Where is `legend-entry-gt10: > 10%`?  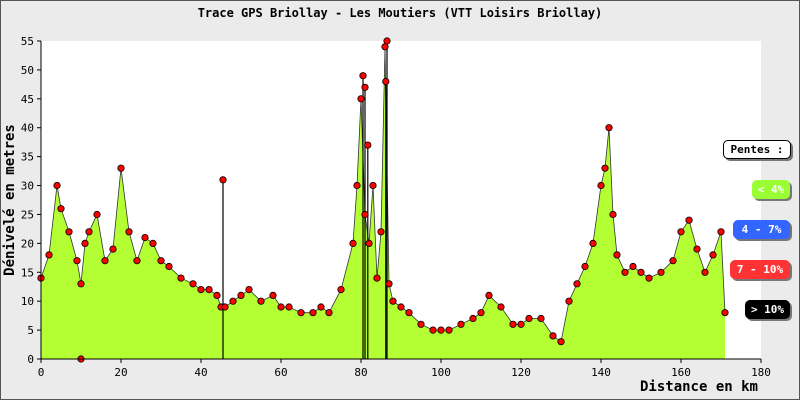
legend-entry-gt10: > 10% is located at coordinates (767, 309).